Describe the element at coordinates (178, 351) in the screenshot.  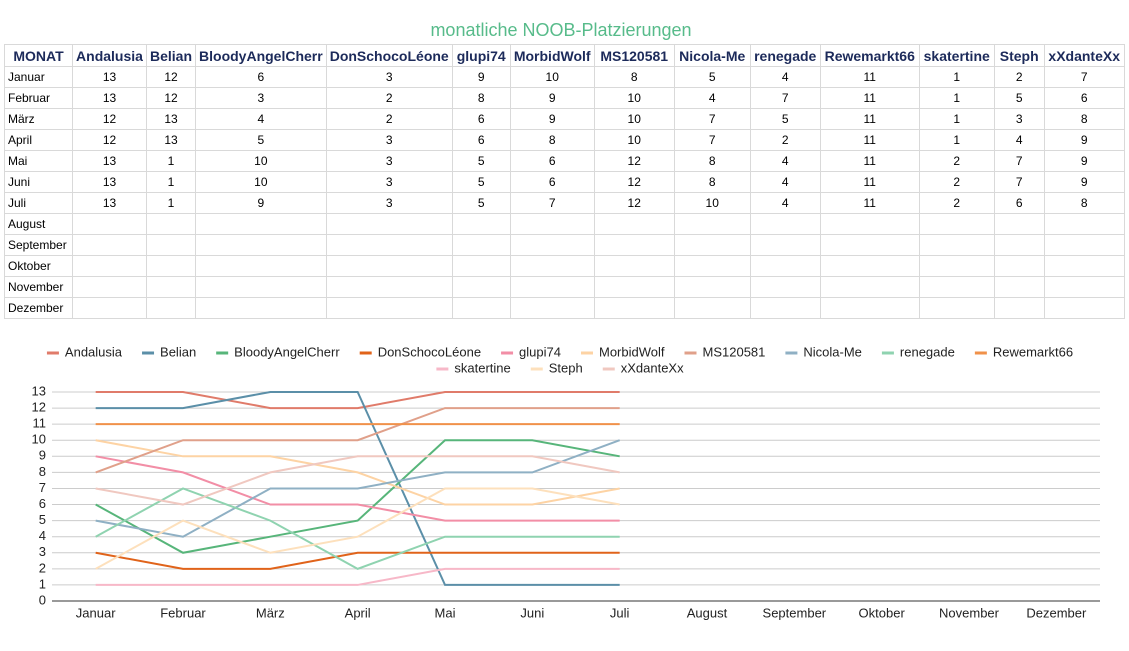
I see `legend-label: Belian` at that location.